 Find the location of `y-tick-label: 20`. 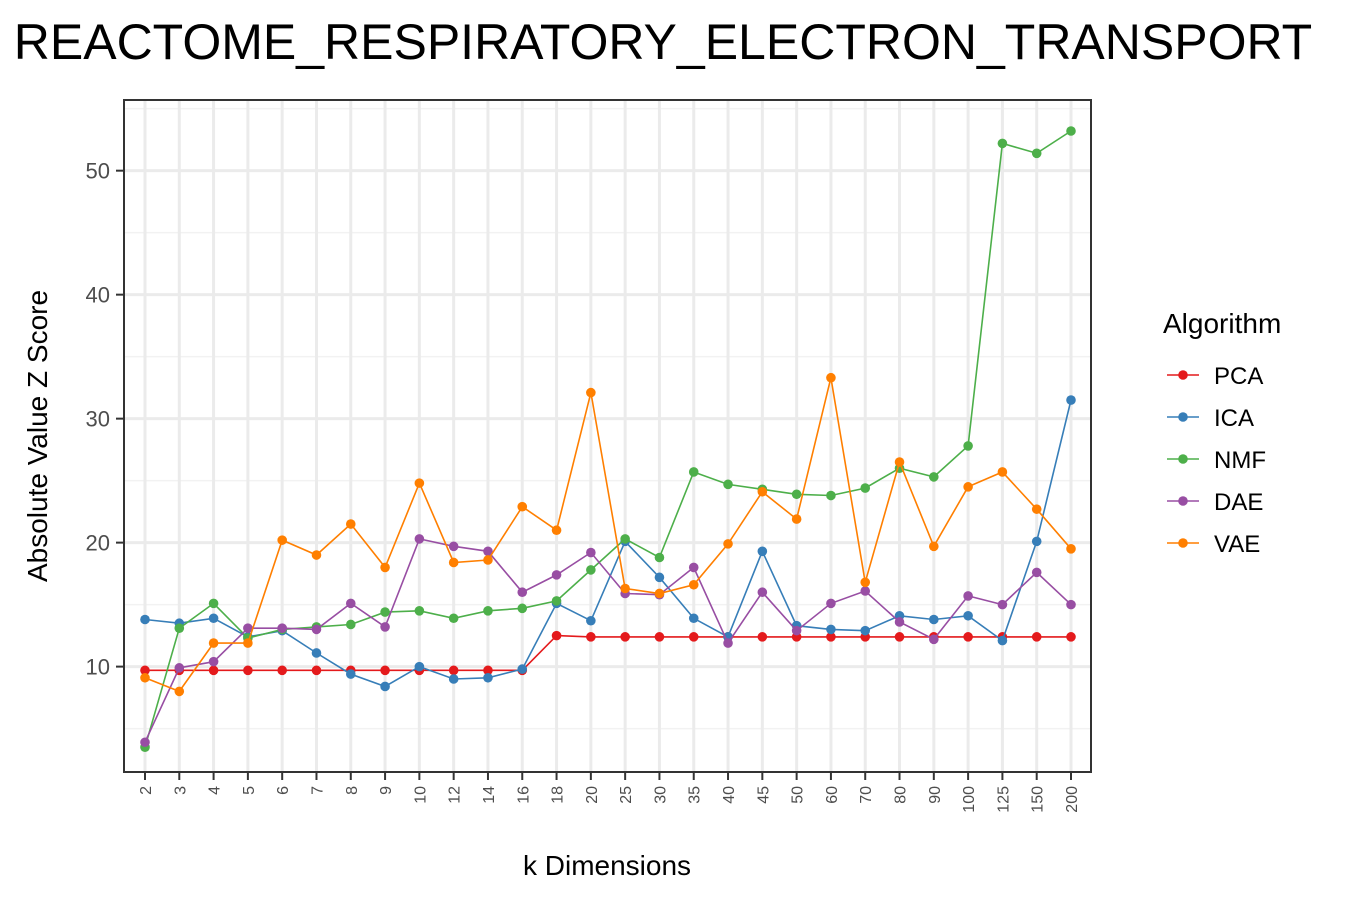

y-tick-label: 20 is located at coordinates (98, 543).